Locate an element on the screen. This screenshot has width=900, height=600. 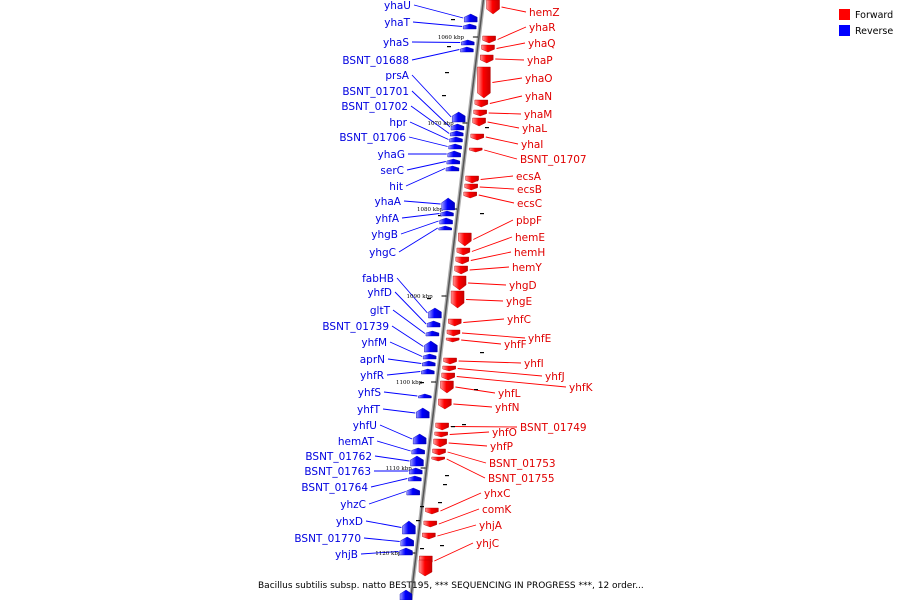
forward-gene-label: ecsA is located at coordinates (529, 177).